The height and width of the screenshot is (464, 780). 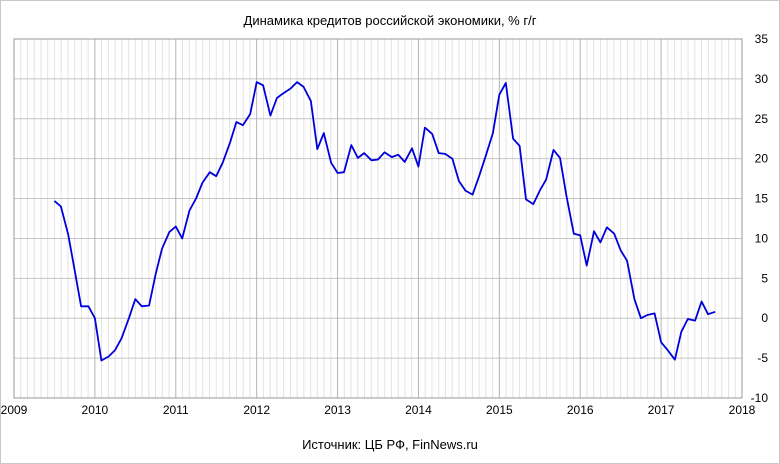 I want to click on y-tick-label: 0, so click(x=764, y=318).